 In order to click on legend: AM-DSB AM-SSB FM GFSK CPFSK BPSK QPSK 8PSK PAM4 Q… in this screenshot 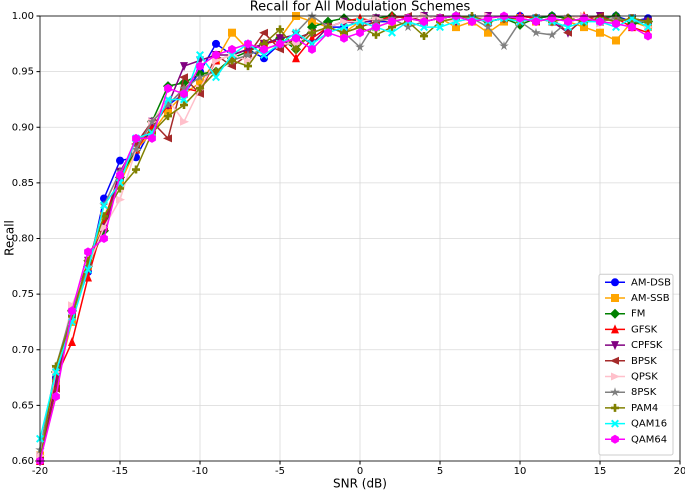, I will do `click(636, 364)`.